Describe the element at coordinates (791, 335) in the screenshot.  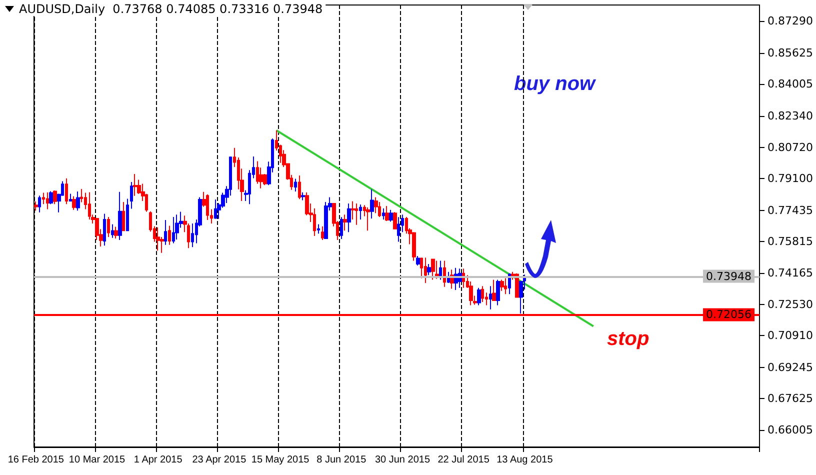
I see `y-tick-label: 0.70910` at that location.